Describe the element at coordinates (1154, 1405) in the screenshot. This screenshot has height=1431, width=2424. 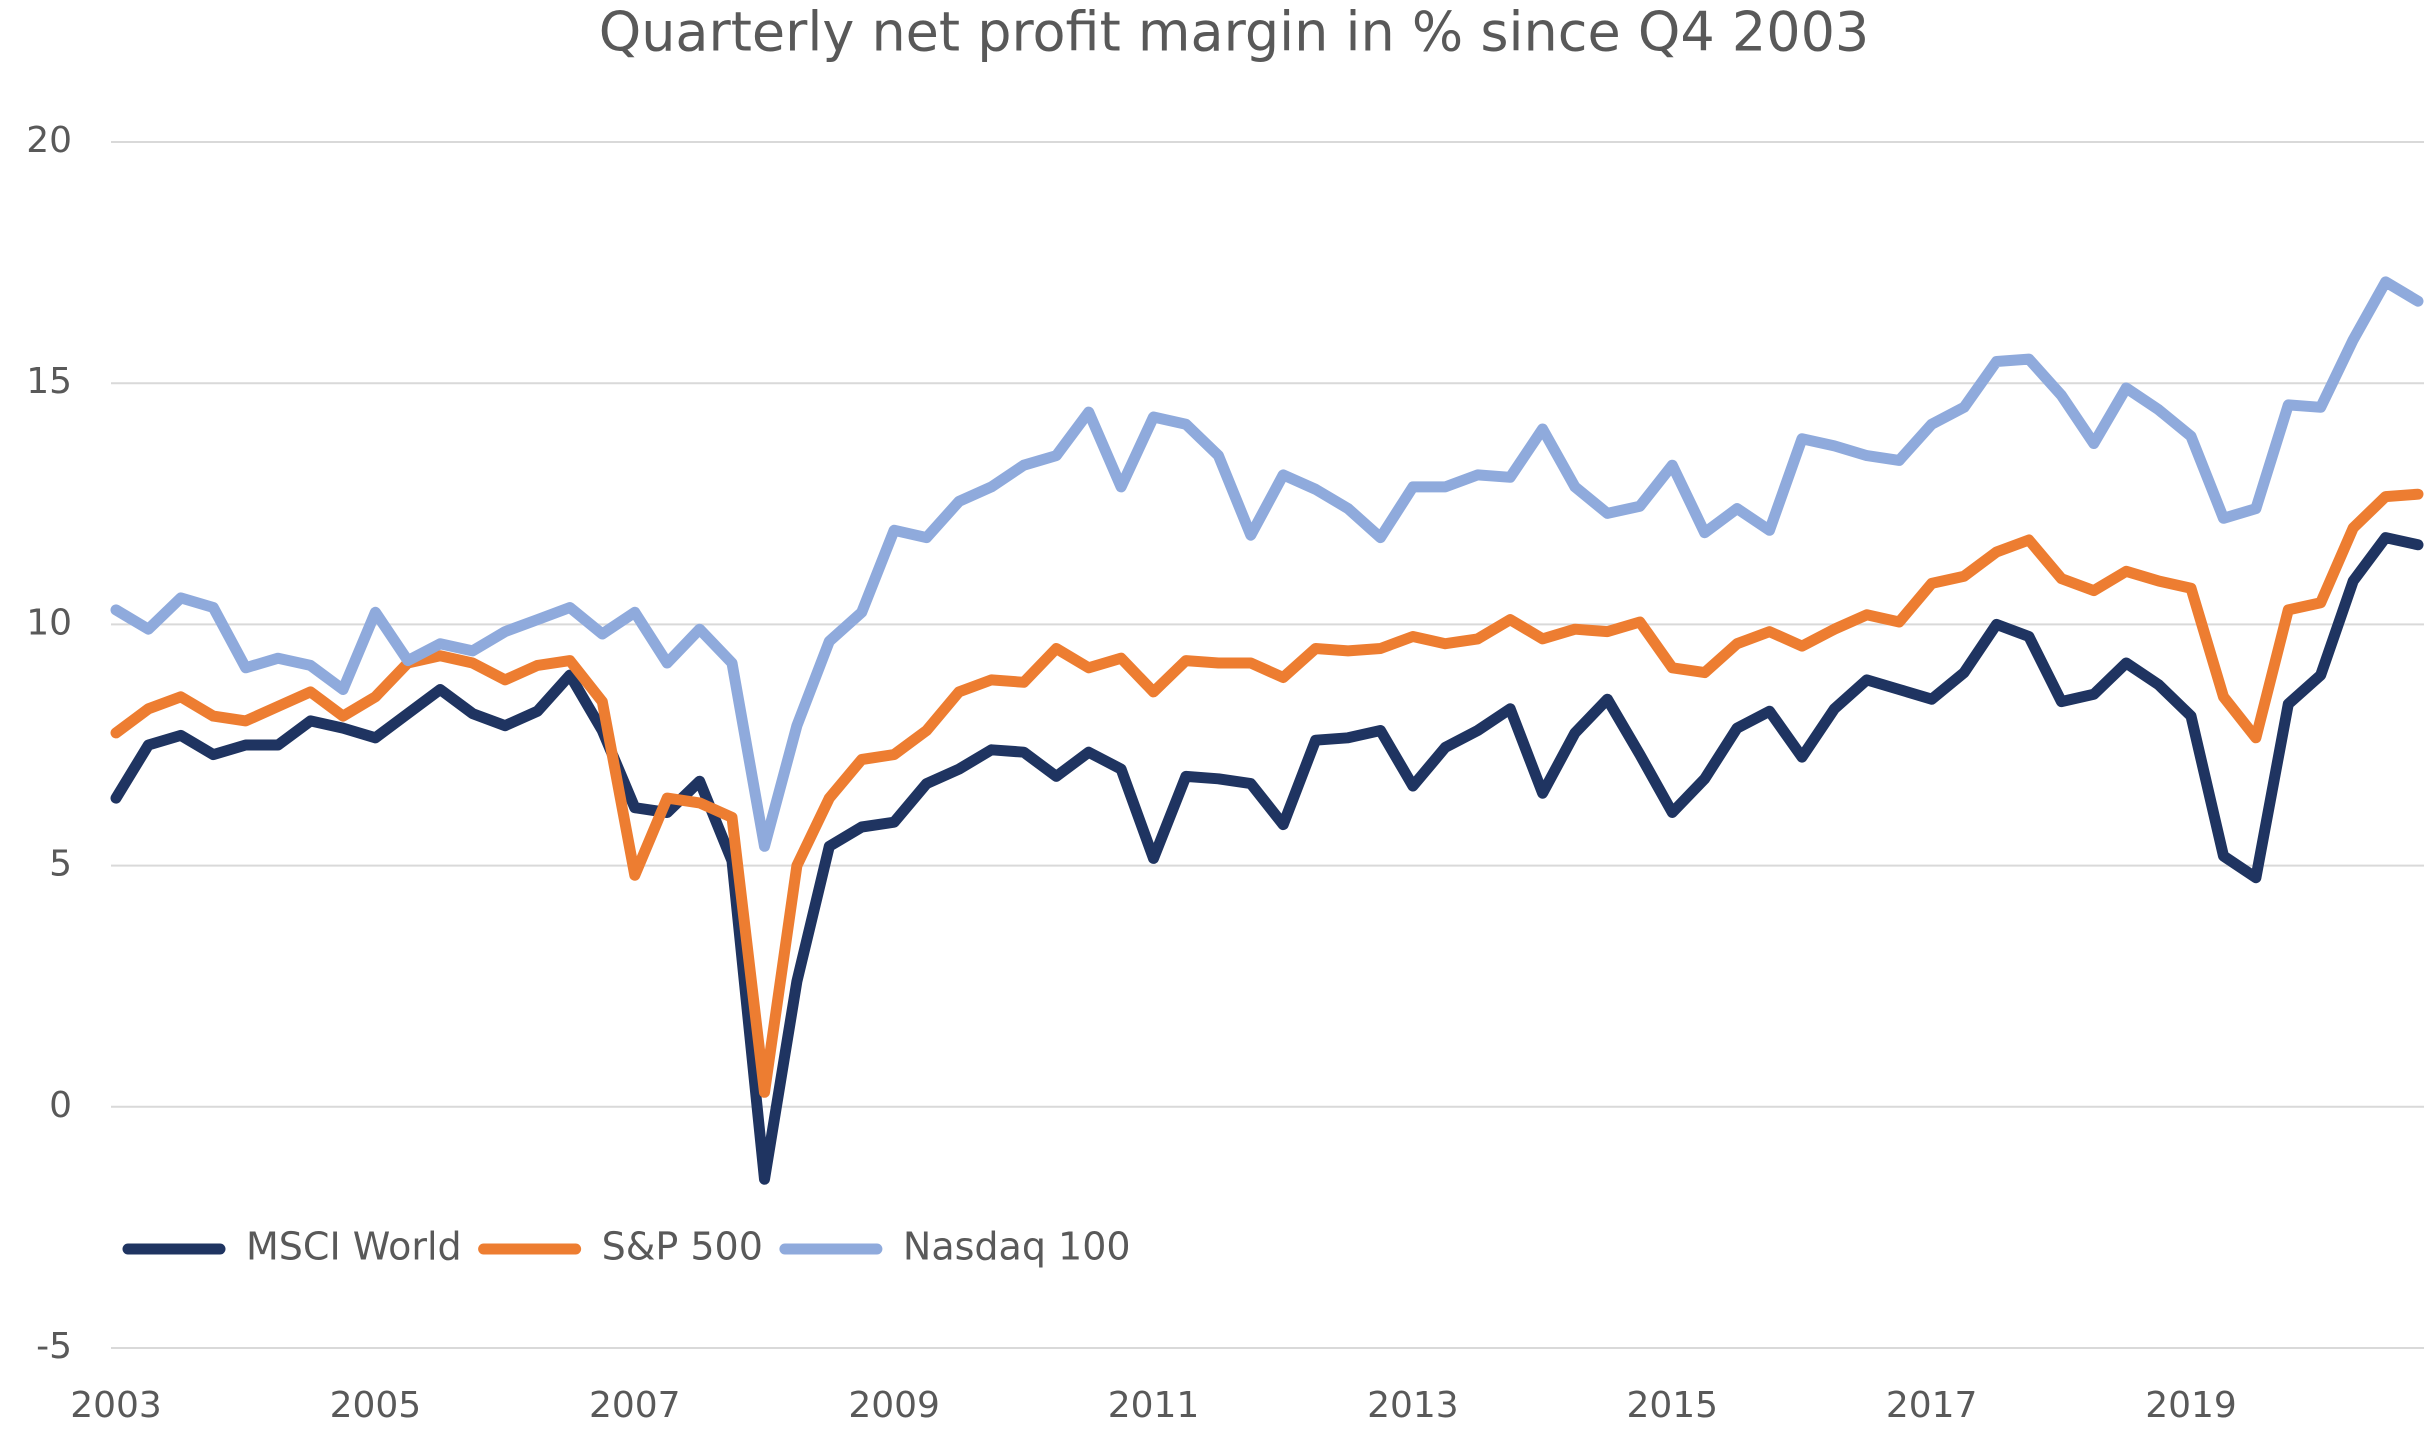
I see `x-tick-label: 2011` at that location.